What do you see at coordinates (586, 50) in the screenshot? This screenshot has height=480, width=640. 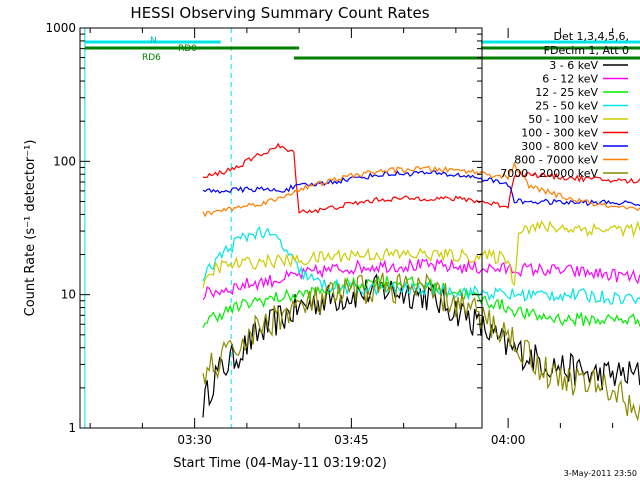 I see `legend-header-line-2: FDecim 1, Att 0` at bounding box center [586, 50].